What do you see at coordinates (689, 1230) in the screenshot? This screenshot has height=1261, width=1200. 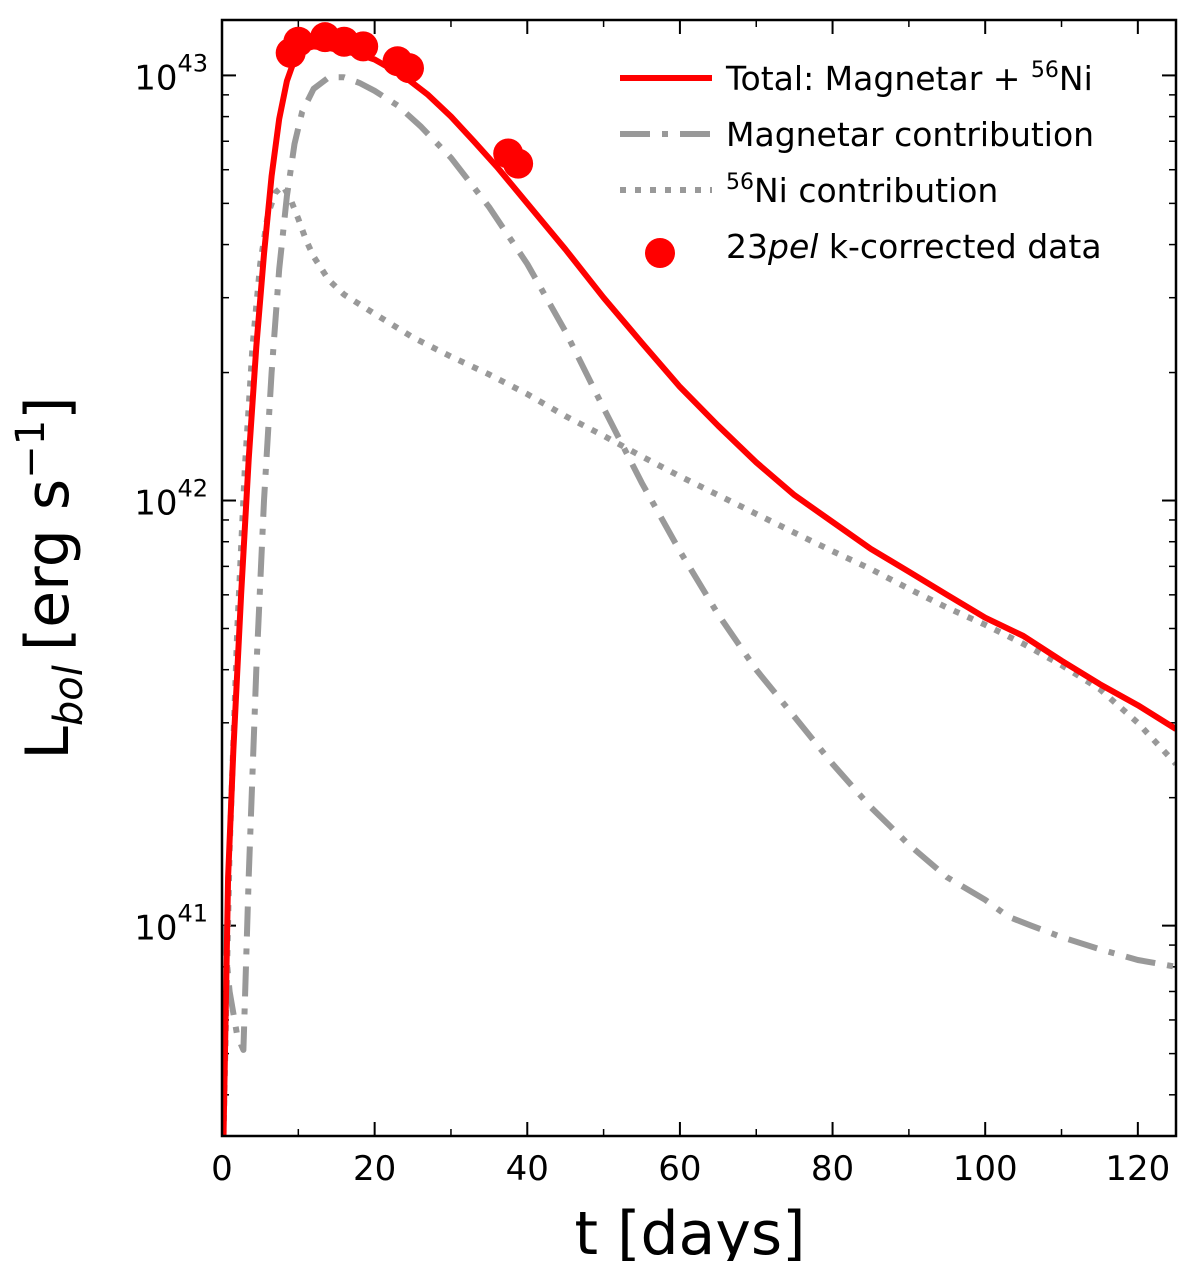 I see `x-axis-title: t [days]` at bounding box center [689, 1230].